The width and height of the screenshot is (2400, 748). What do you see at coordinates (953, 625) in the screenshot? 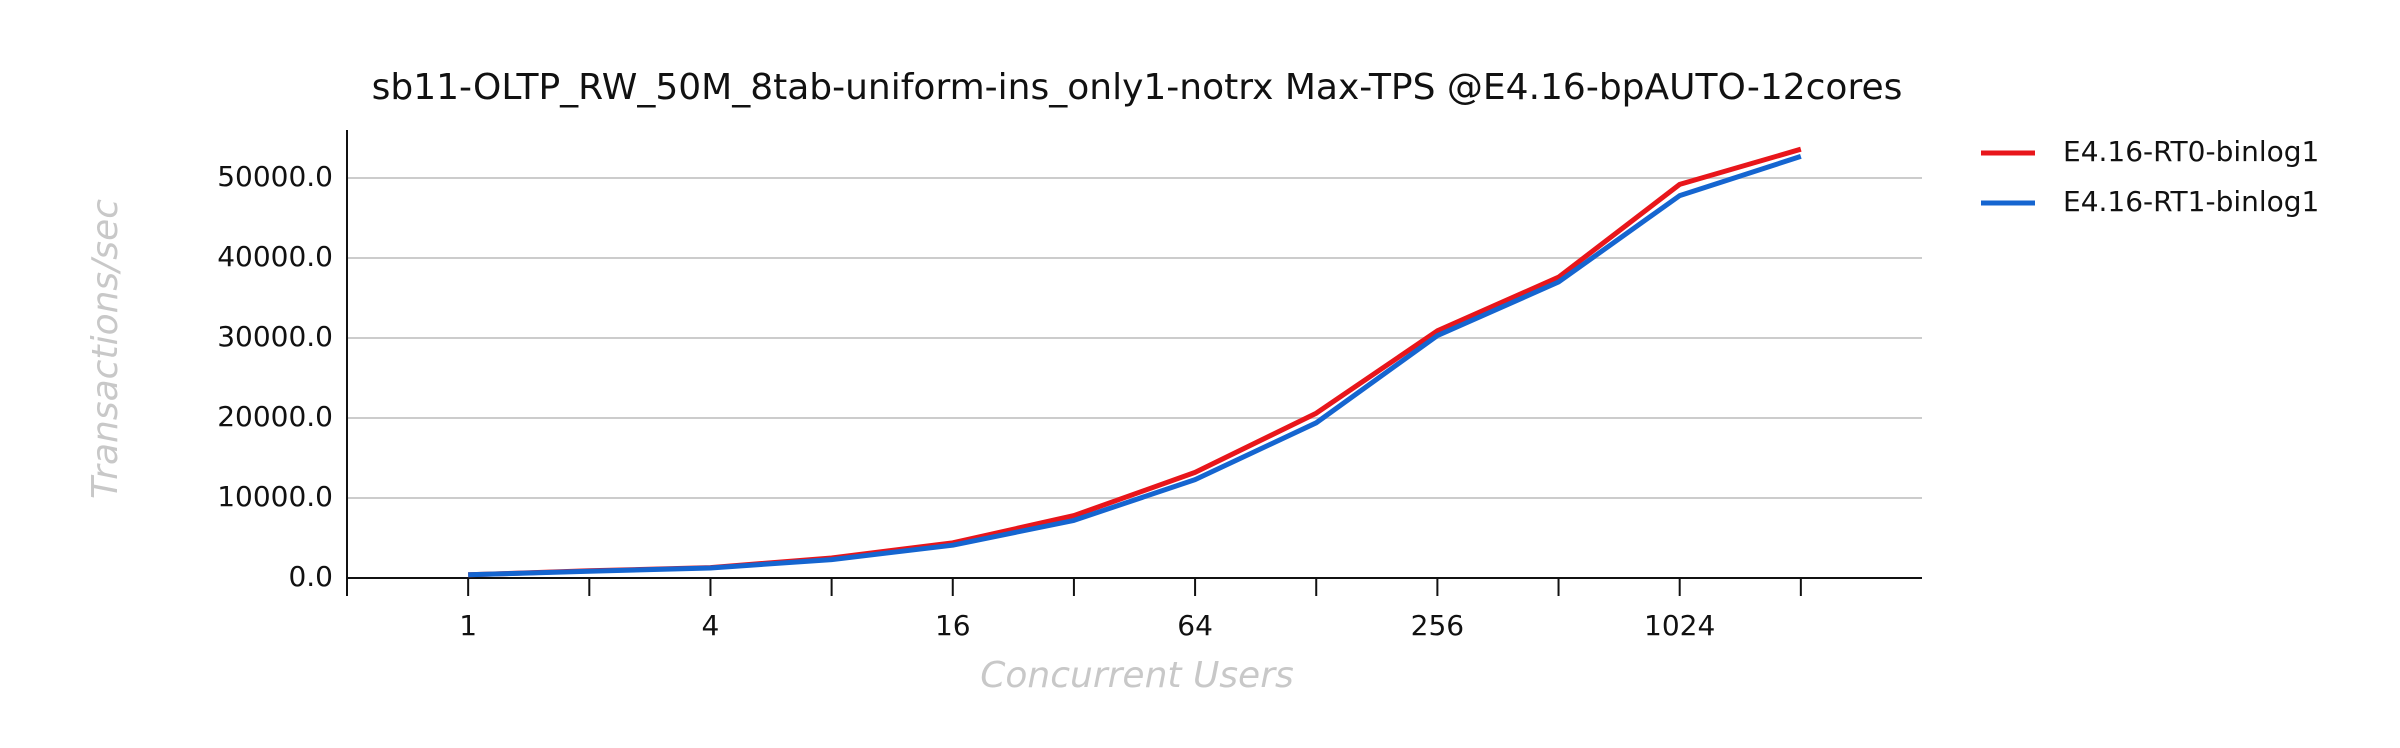
I see `x-tick-label: 16` at bounding box center [953, 625].